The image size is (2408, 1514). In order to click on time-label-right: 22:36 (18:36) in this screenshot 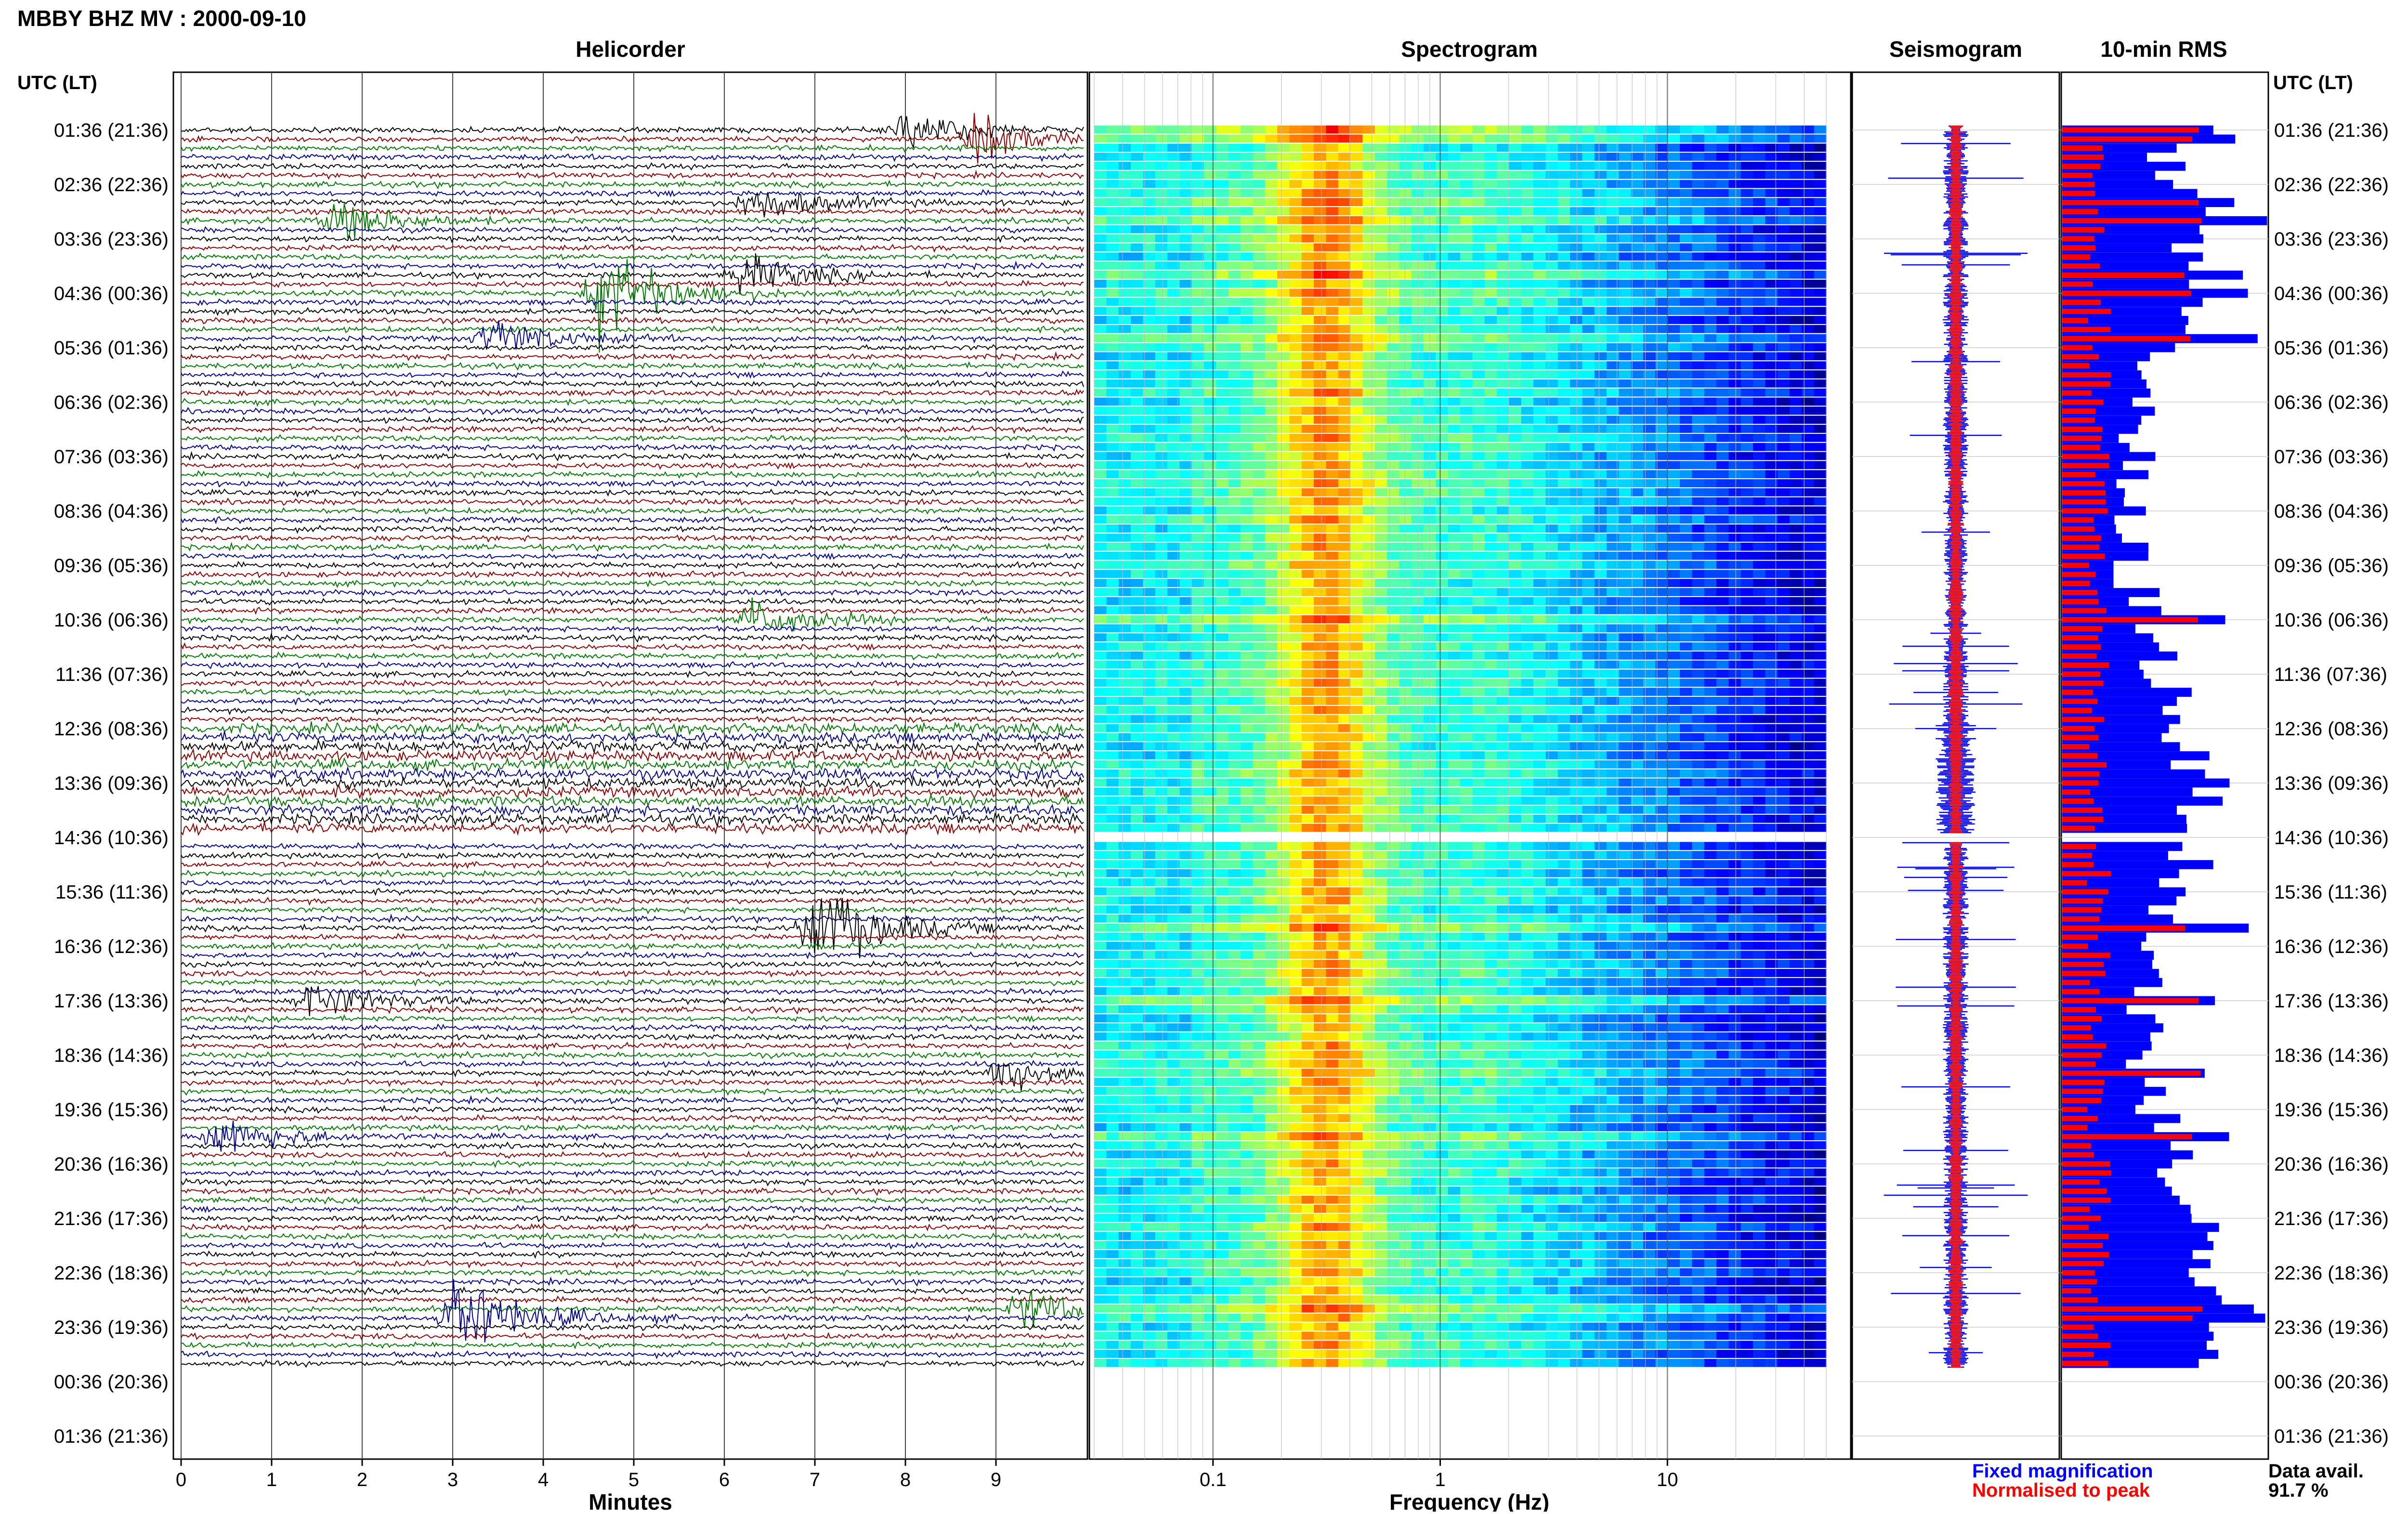, I will do `click(2331, 1273)`.